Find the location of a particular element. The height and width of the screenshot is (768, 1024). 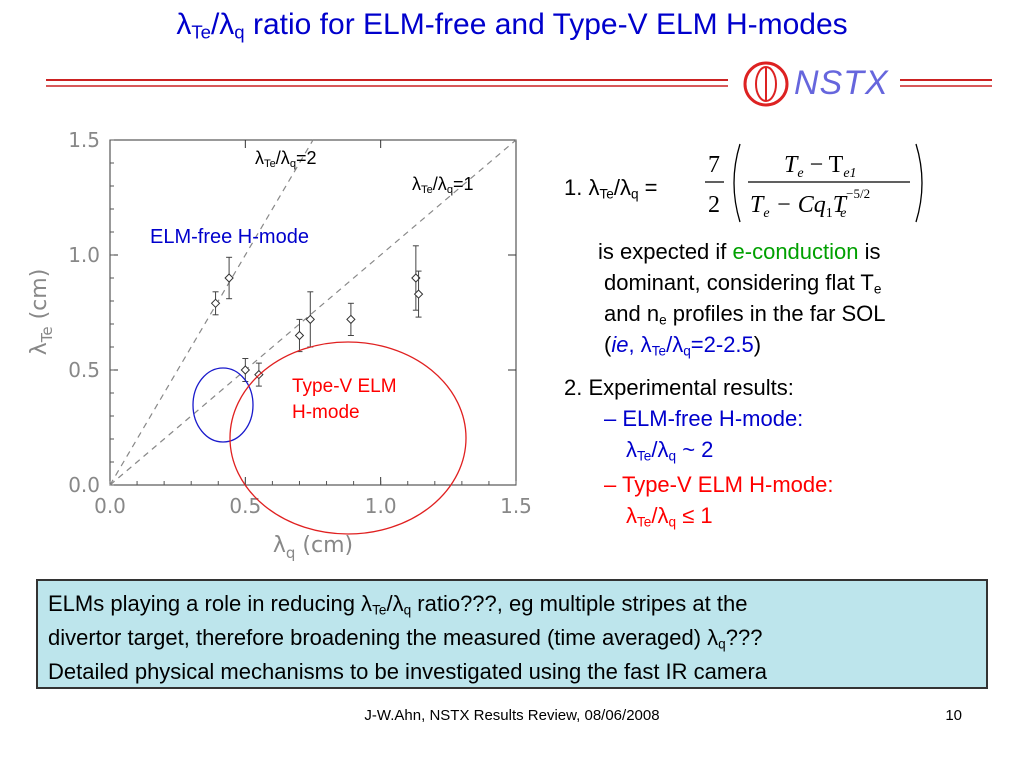

nstx-logo: NSTX is located at coordinates (817, 84).